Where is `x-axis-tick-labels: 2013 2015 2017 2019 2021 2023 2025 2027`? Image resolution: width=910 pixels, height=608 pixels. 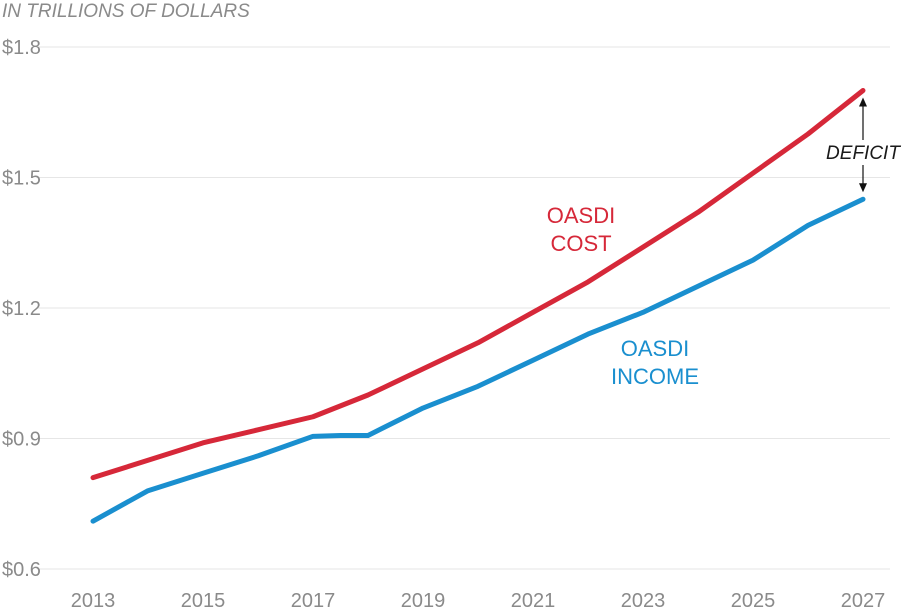
x-axis-tick-labels: 2013 2015 2017 2019 2021 2023 2025 2027 is located at coordinates (478, 599).